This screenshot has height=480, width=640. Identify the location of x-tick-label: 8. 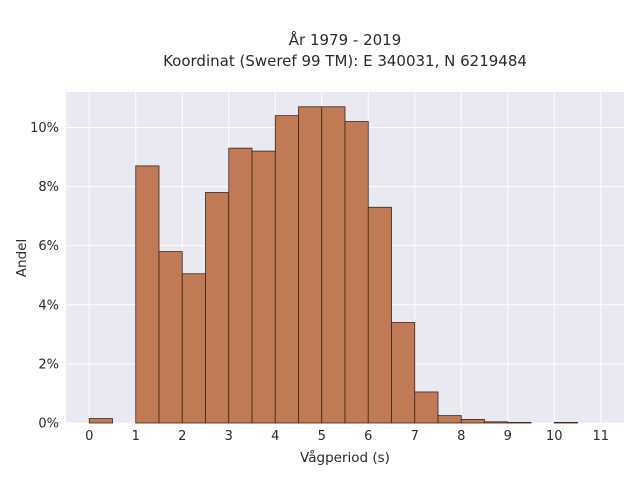
(461, 436).